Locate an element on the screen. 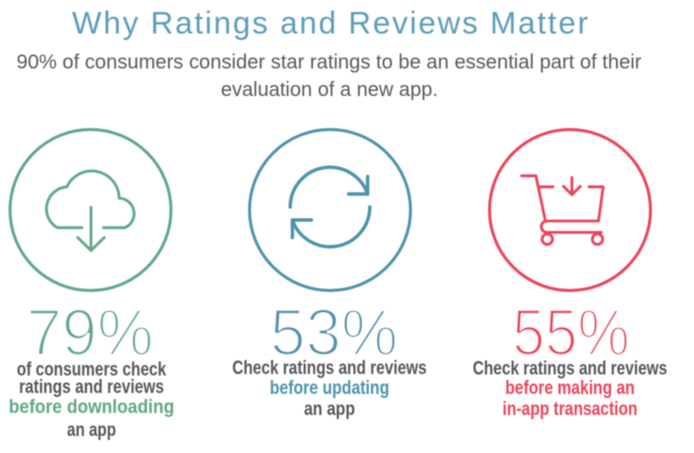 This screenshot has height=453, width=694. svg-text: 53% is located at coordinates (334, 332).